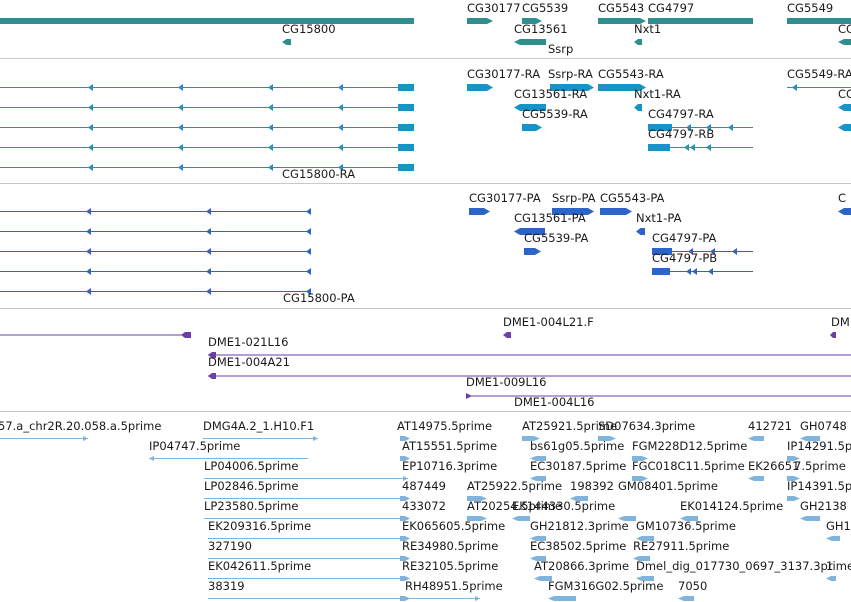 The height and width of the screenshot is (602, 851). Describe the element at coordinates (230, 546) in the screenshot. I see `feature-label: 327190` at that location.